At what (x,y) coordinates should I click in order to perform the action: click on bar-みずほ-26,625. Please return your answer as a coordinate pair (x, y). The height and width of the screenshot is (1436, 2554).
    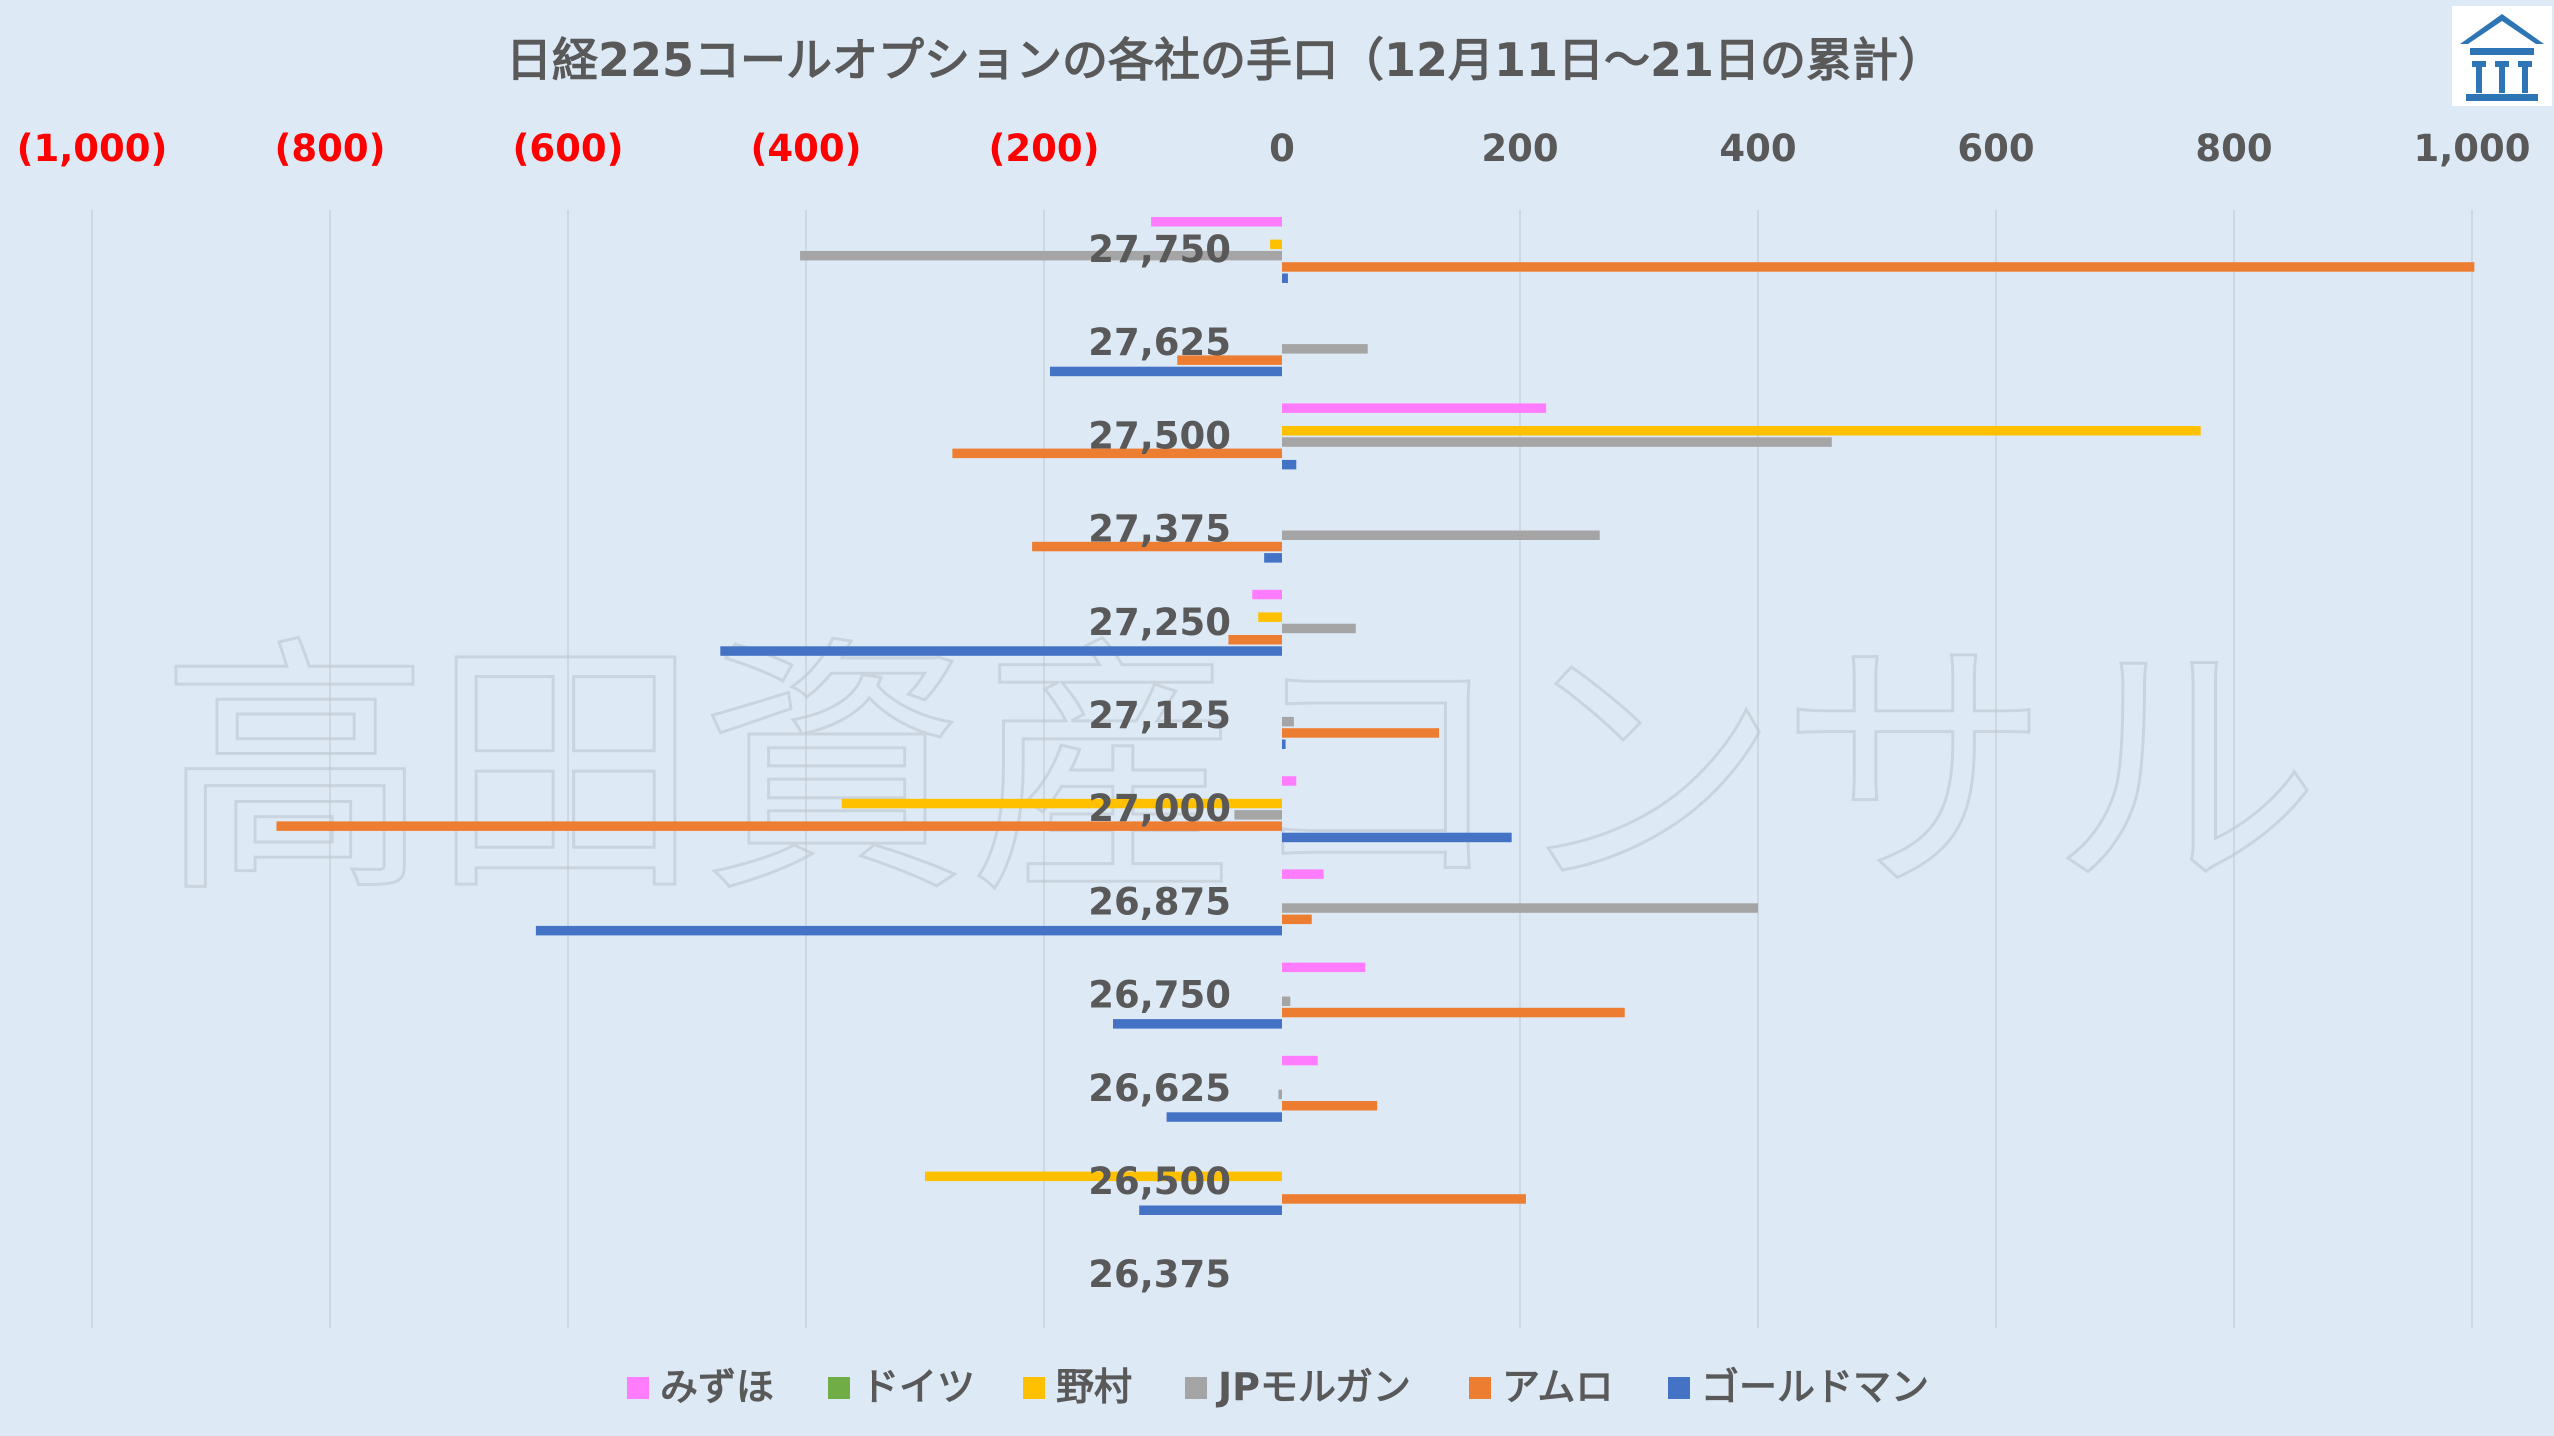
    Looking at the image, I should click on (1300, 1060).